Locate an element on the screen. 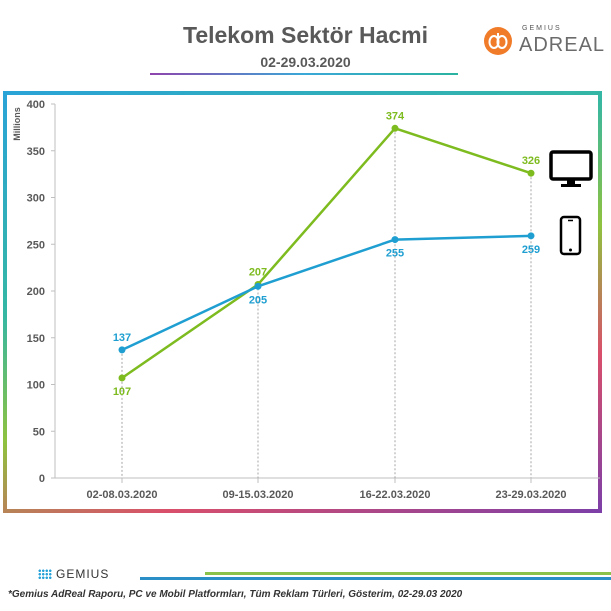 The width and height of the screenshot is (611, 611). adreal-logo-text: ADREAL is located at coordinates (562, 45).